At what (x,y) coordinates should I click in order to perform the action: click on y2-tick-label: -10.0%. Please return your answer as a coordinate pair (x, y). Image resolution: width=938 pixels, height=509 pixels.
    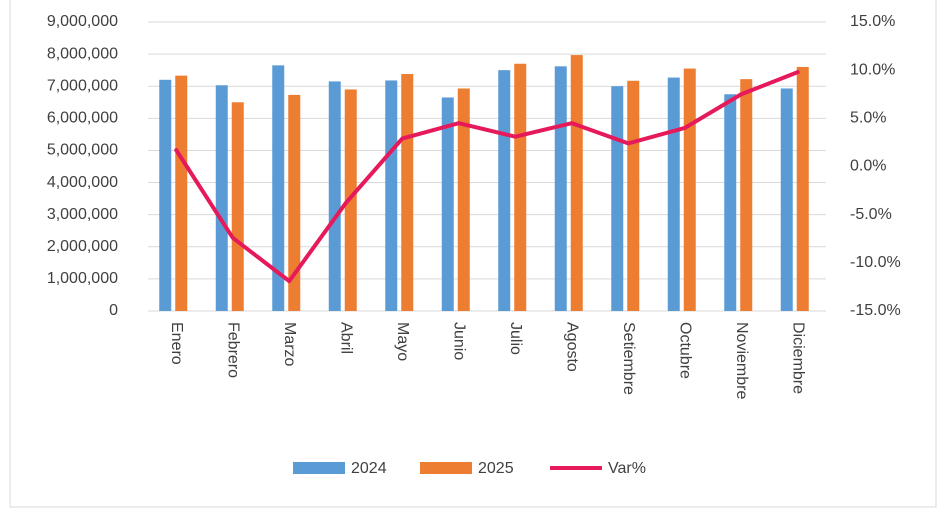
    Looking at the image, I should click on (875, 262).